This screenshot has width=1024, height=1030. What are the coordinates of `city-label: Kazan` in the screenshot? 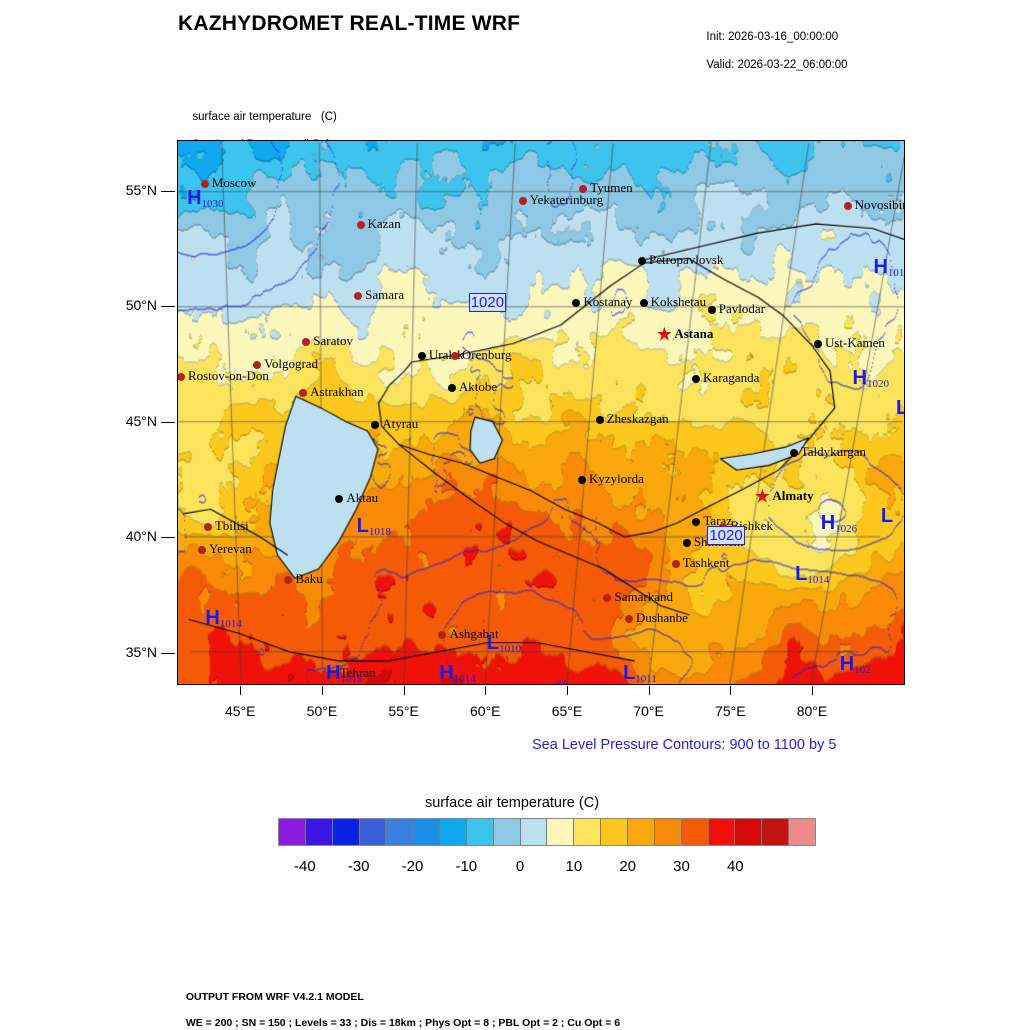 It's located at (384, 224).